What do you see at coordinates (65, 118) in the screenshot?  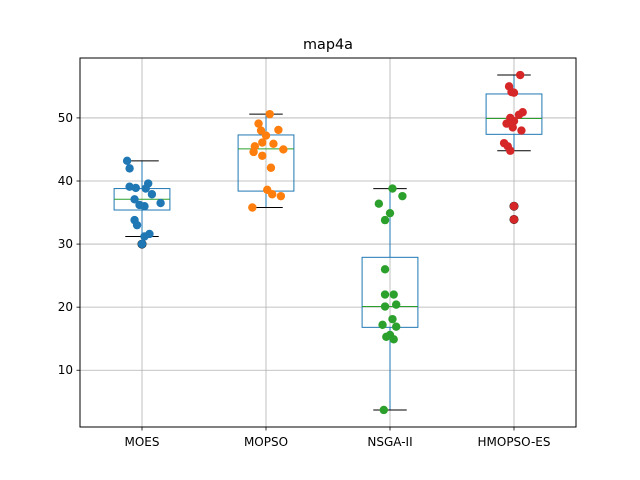 I see `y-tick-label: 50` at bounding box center [65, 118].